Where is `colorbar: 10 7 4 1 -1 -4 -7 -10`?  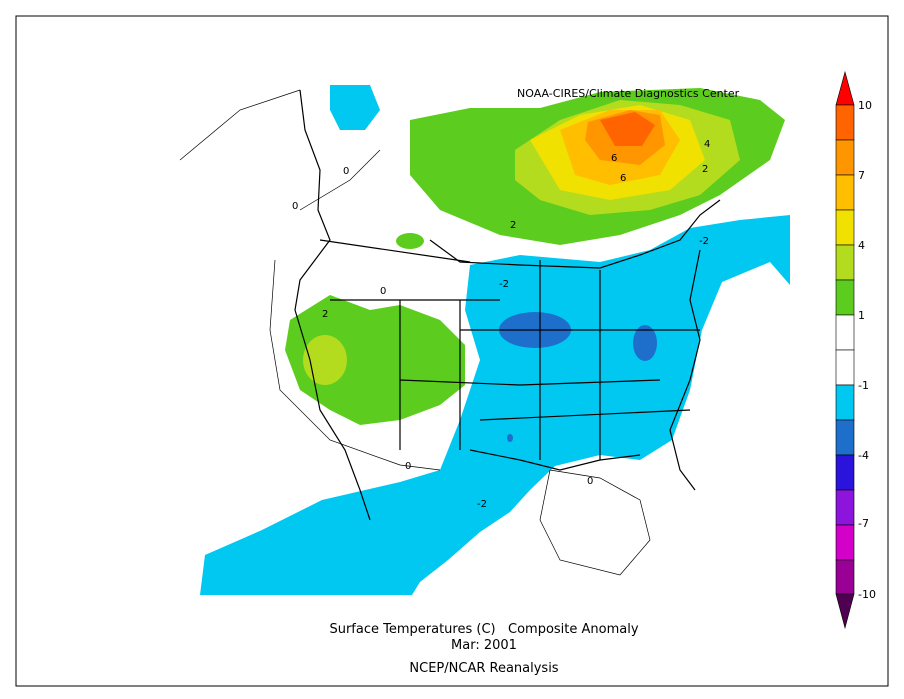 colorbar: 10 7 4 1 -1 -4 -7 -10 is located at coordinates (855, 350).